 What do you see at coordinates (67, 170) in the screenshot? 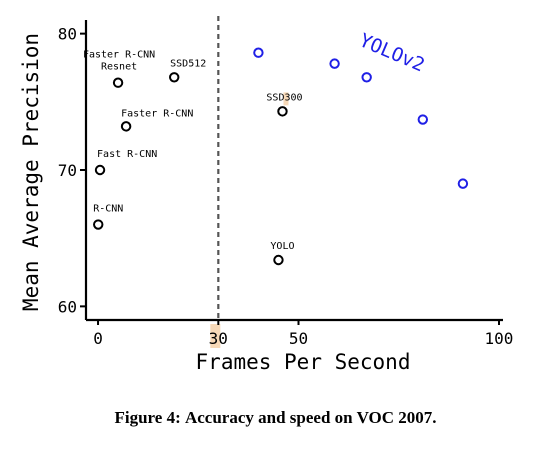
I see `y-tick-label: 70` at bounding box center [67, 170].